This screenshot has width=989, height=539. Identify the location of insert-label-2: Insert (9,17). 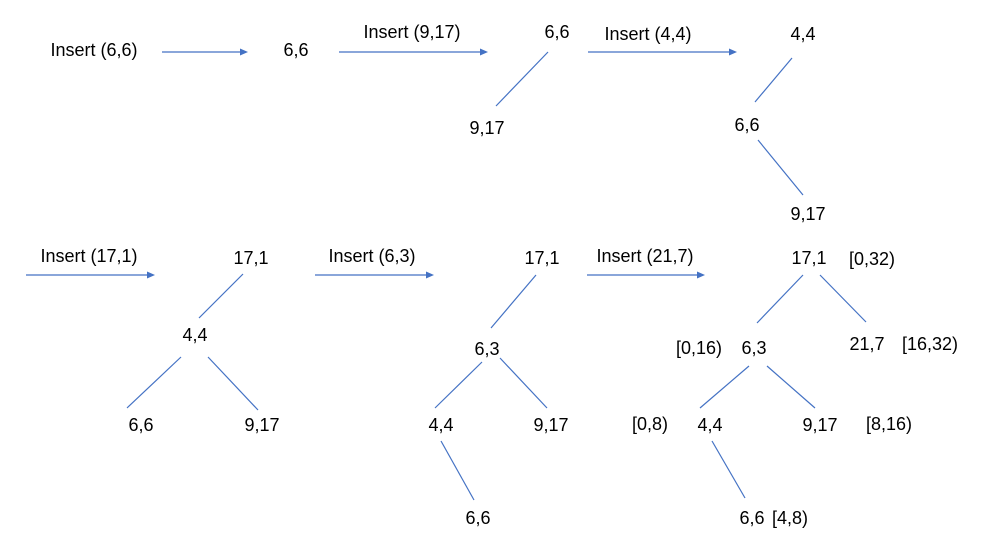
(412, 32).